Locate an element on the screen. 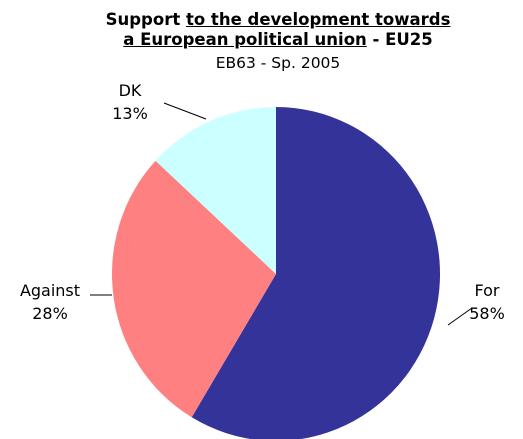  slice-value-against: 28% is located at coordinates (50, 313).